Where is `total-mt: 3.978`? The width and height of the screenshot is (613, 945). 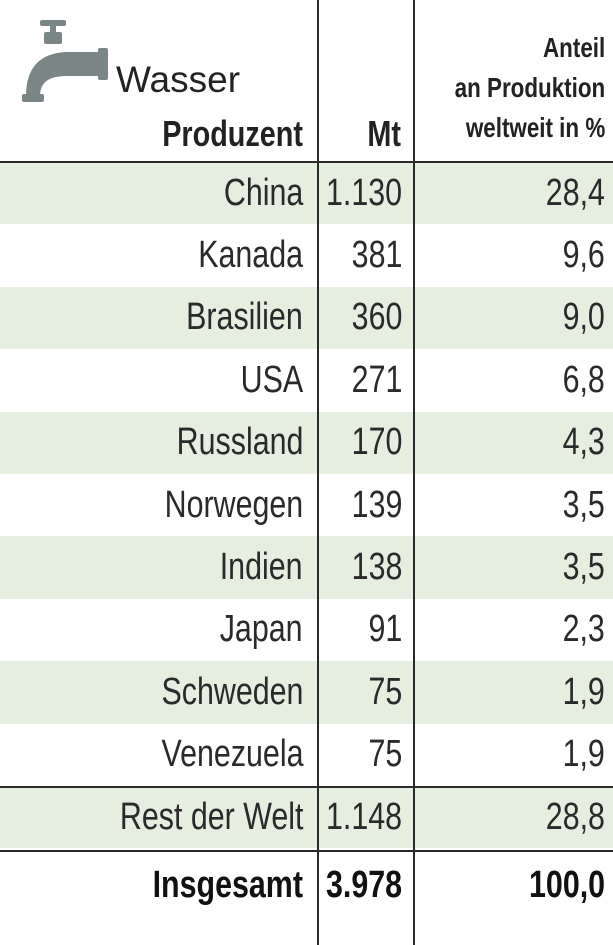
total-mt: 3.978 is located at coordinates (363, 884).